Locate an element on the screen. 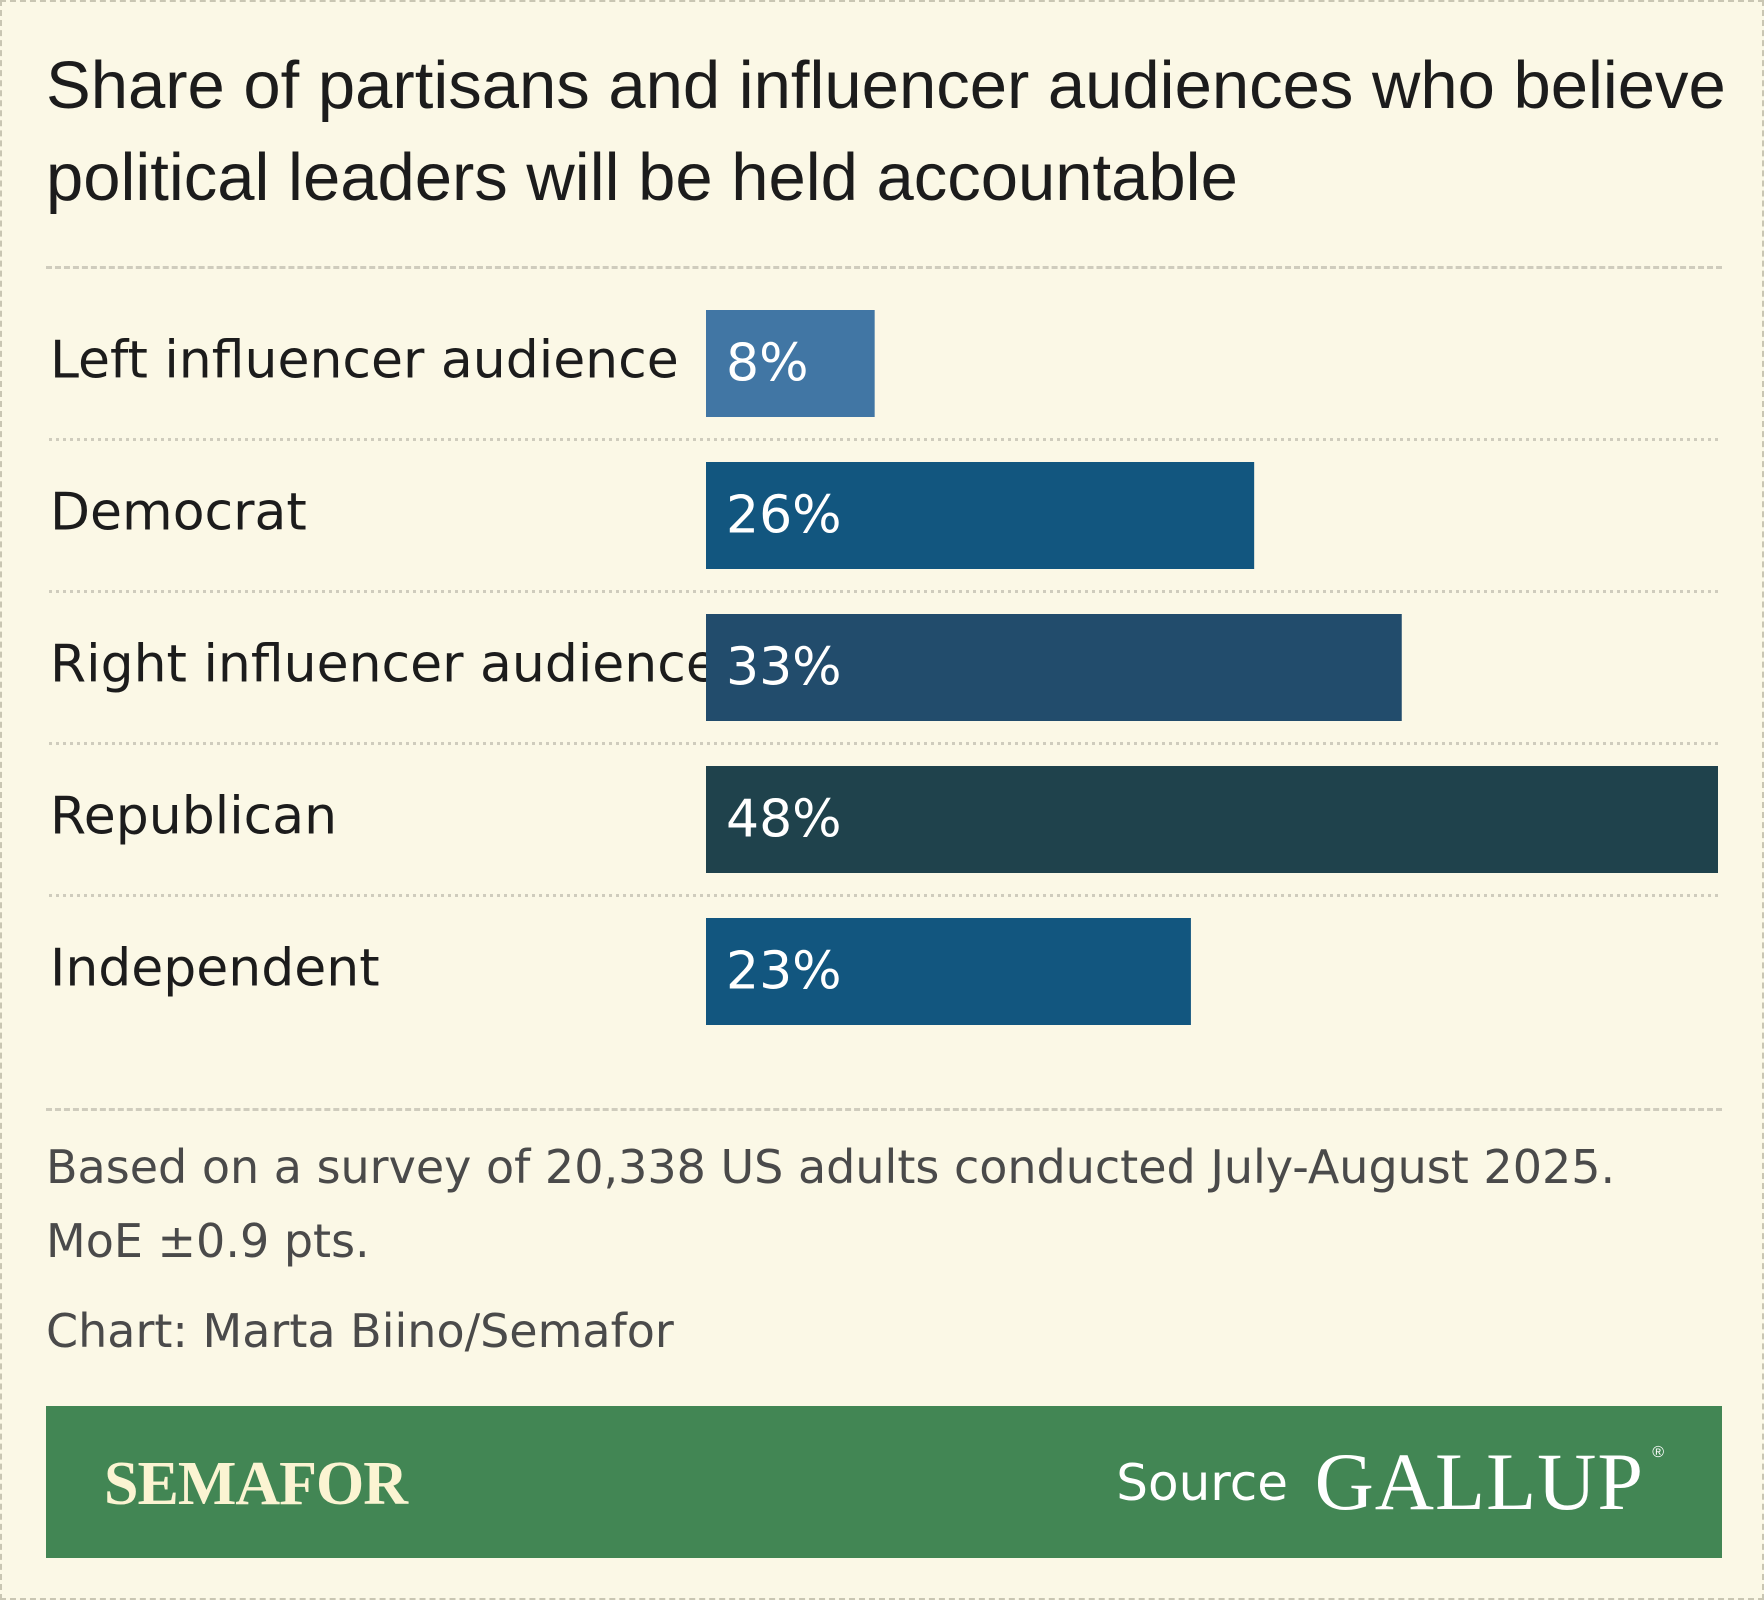 Image resolution: width=1764 pixels, height=1600 pixels. gallup-logo: GALLUP is located at coordinates (1479, 1481).